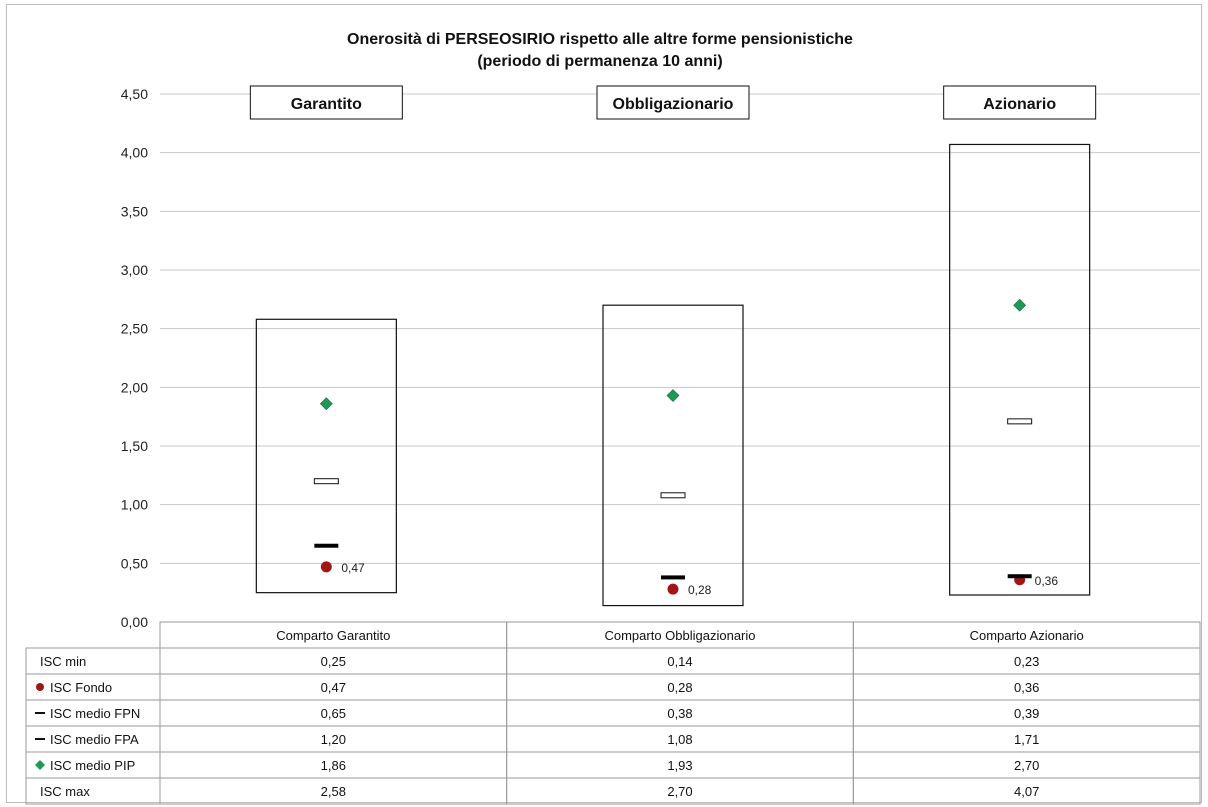 This screenshot has width=1208, height=807. Describe the element at coordinates (679, 739) in the screenshot. I see `table-cell-value: 1,08` at that location.